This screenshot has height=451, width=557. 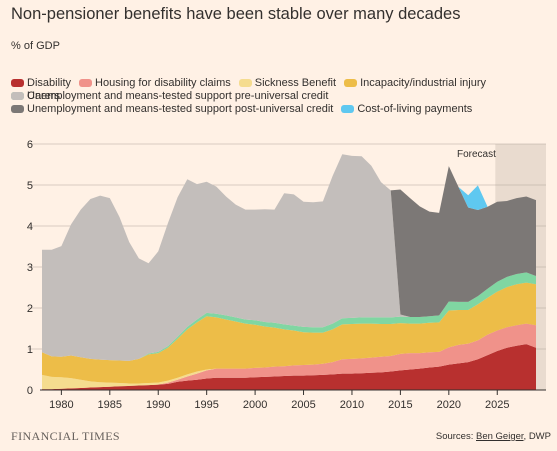 What do you see at coordinates (49, 83) in the screenshot?
I see `legend-label: Disability` at bounding box center [49, 83].